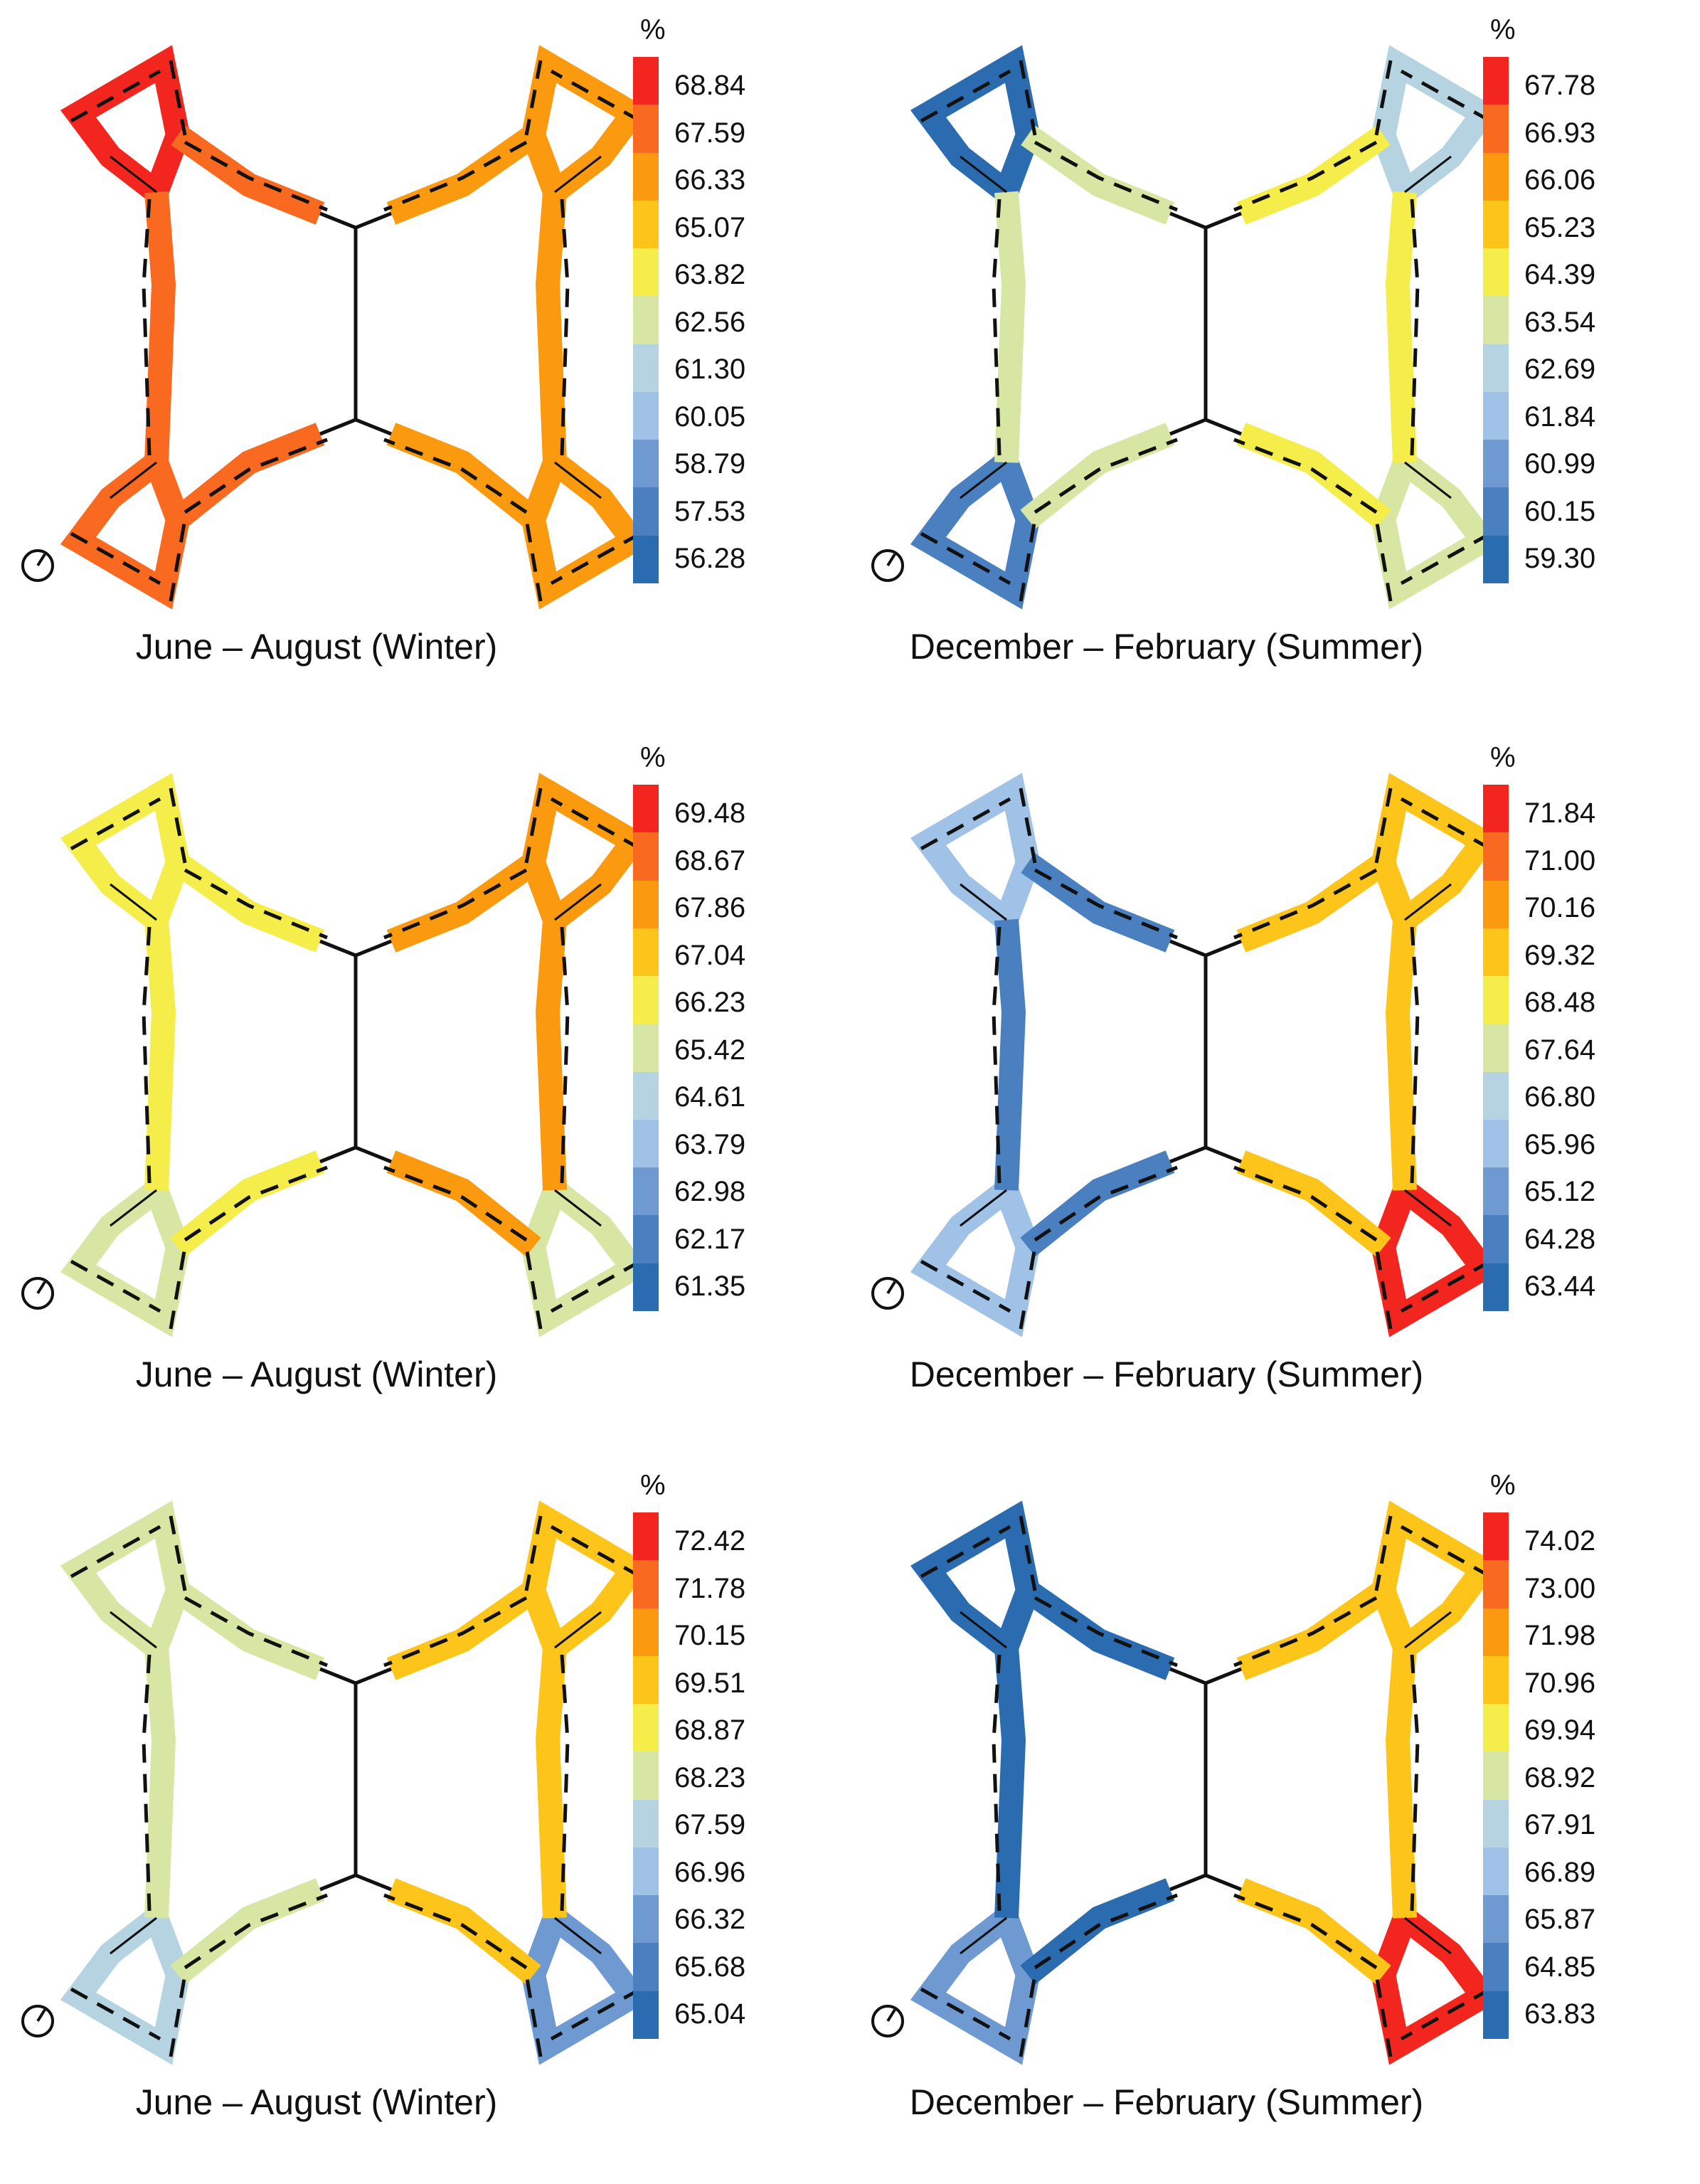  I want to click on legend-colorbar, so click(646, 1048).